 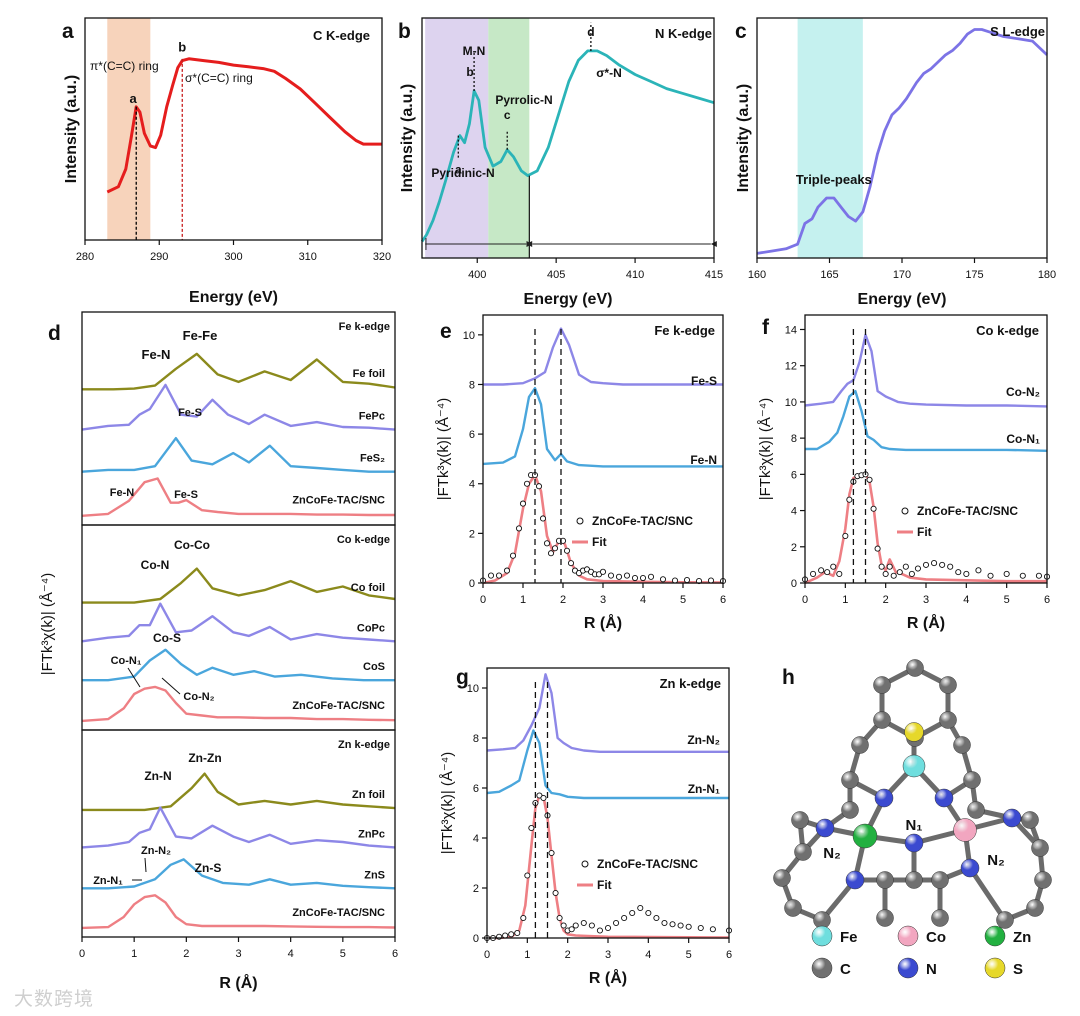 I want to click on legend-atom-label: Co, so click(x=936, y=937).